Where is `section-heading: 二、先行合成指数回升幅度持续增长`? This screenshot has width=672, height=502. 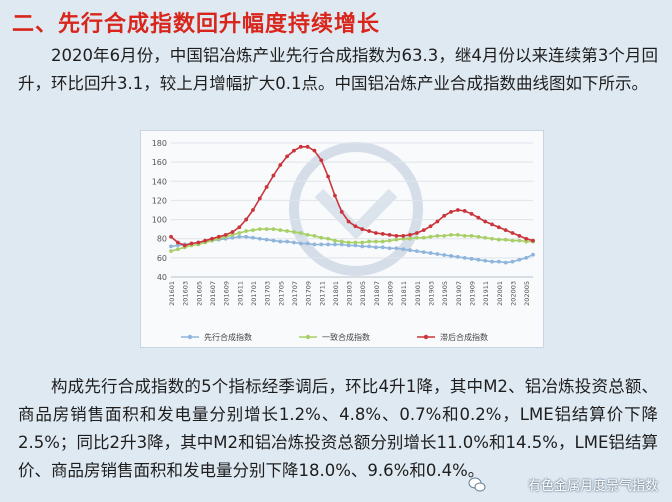 section-heading: 二、先行合成指数回升幅度持续增长 is located at coordinates (196, 24).